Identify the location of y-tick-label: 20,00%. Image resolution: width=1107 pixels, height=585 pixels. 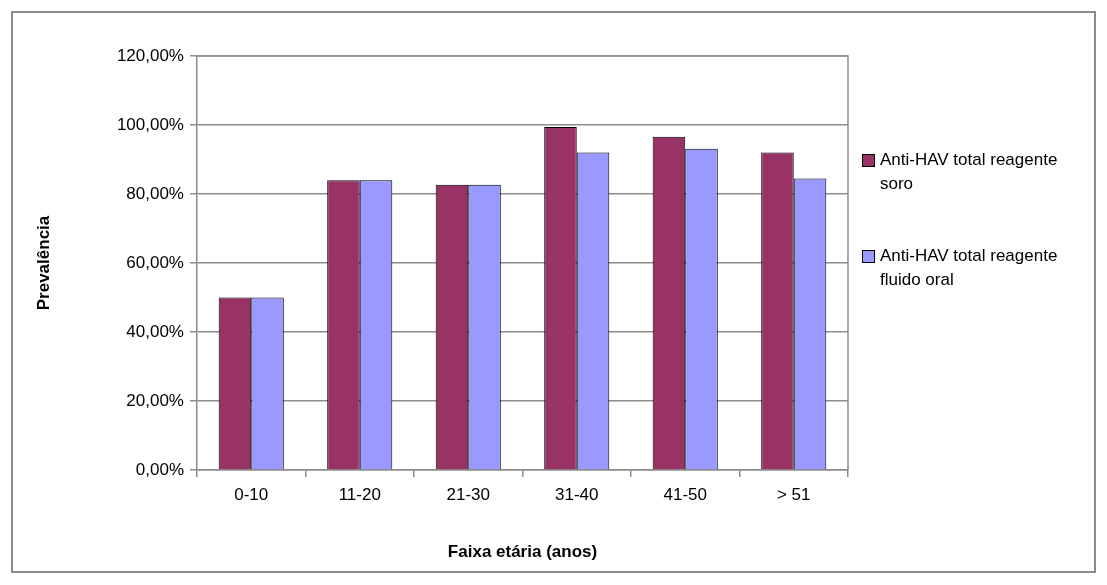
(155, 400).